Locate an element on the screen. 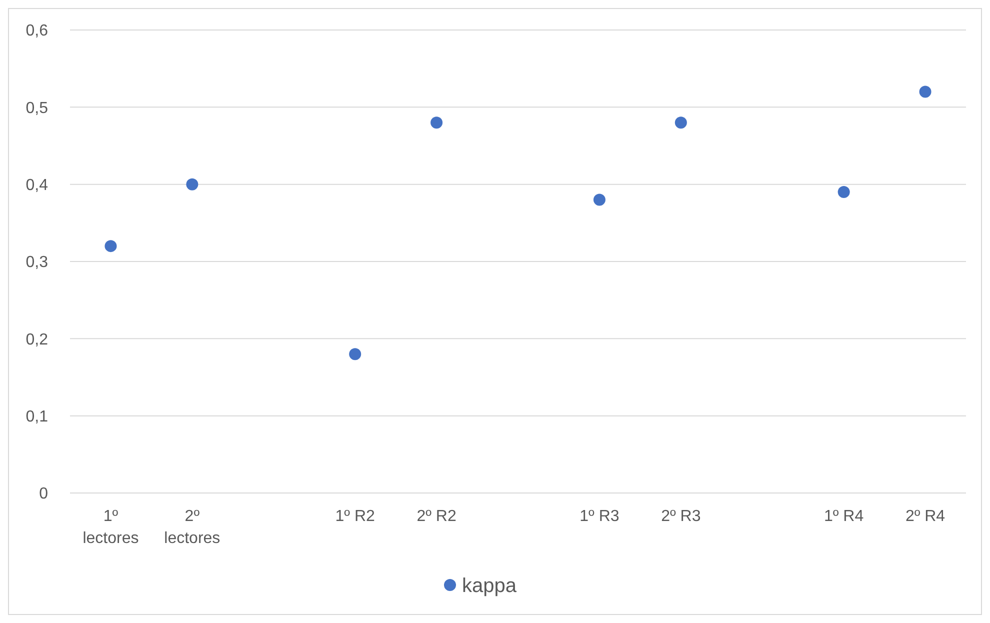 Image resolution: width=990 pixels, height=623 pixels. x-tick-label: 2º R3 is located at coordinates (681, 516).